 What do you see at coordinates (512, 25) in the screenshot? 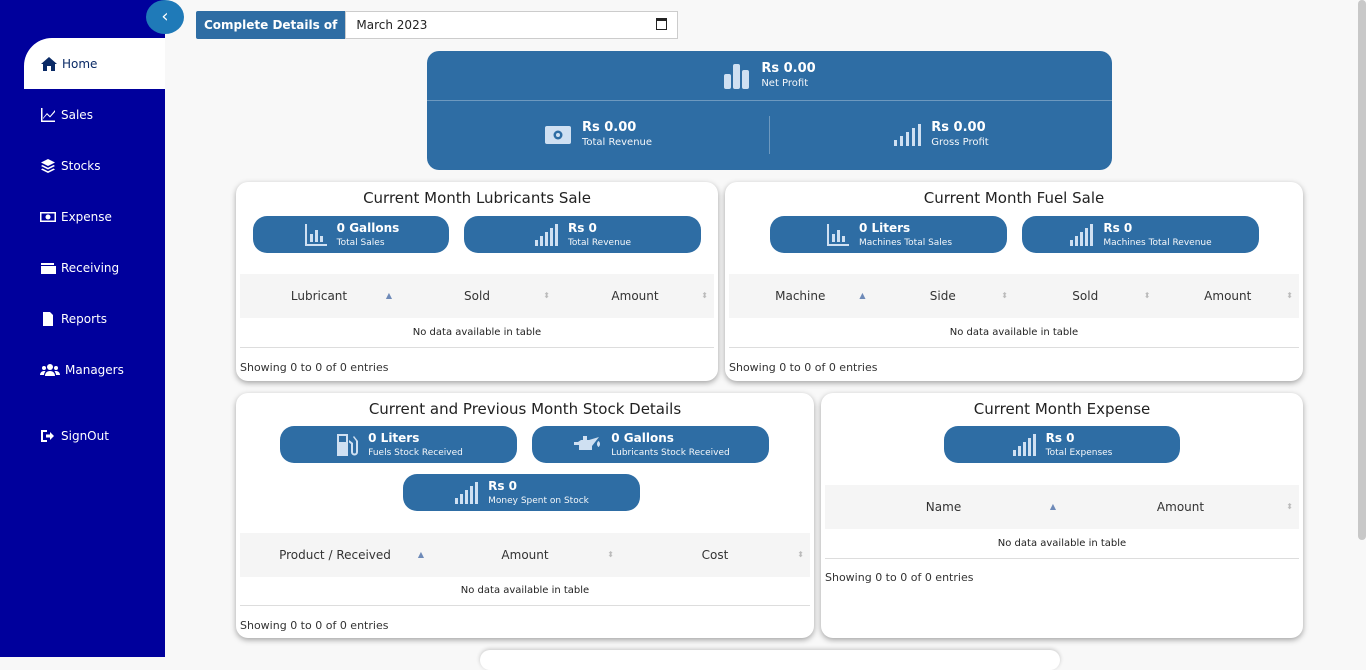
I see `month-input: March 2023` at bounding box center [512, 25].